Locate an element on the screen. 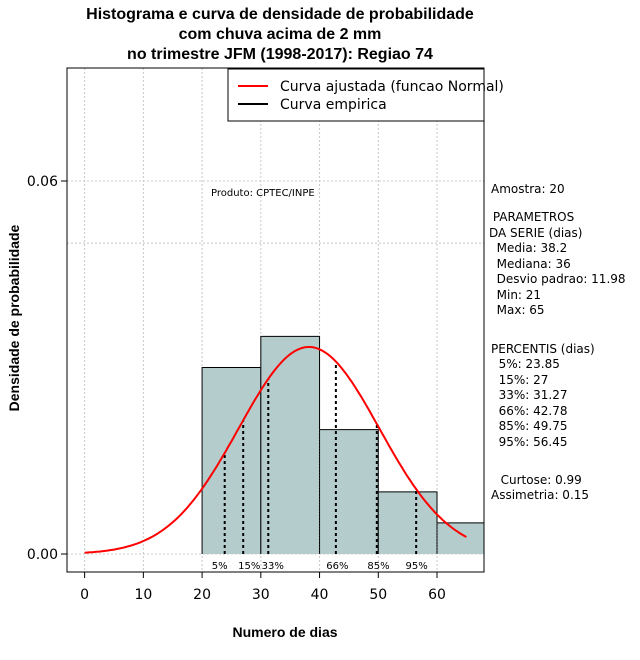 This screenshot has height=660, width=640. percentiles-title: PERCENTIS (dias) is located at coordinates (543, 349).